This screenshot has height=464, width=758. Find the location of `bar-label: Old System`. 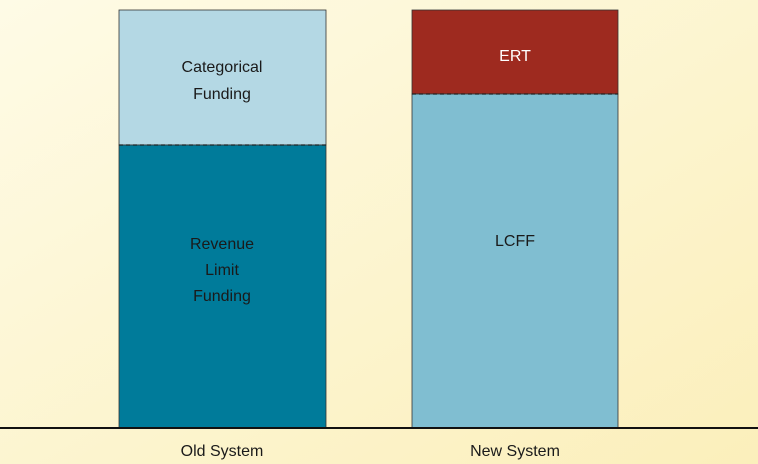

bar-label: Old System is located at coordinates (222, 451).